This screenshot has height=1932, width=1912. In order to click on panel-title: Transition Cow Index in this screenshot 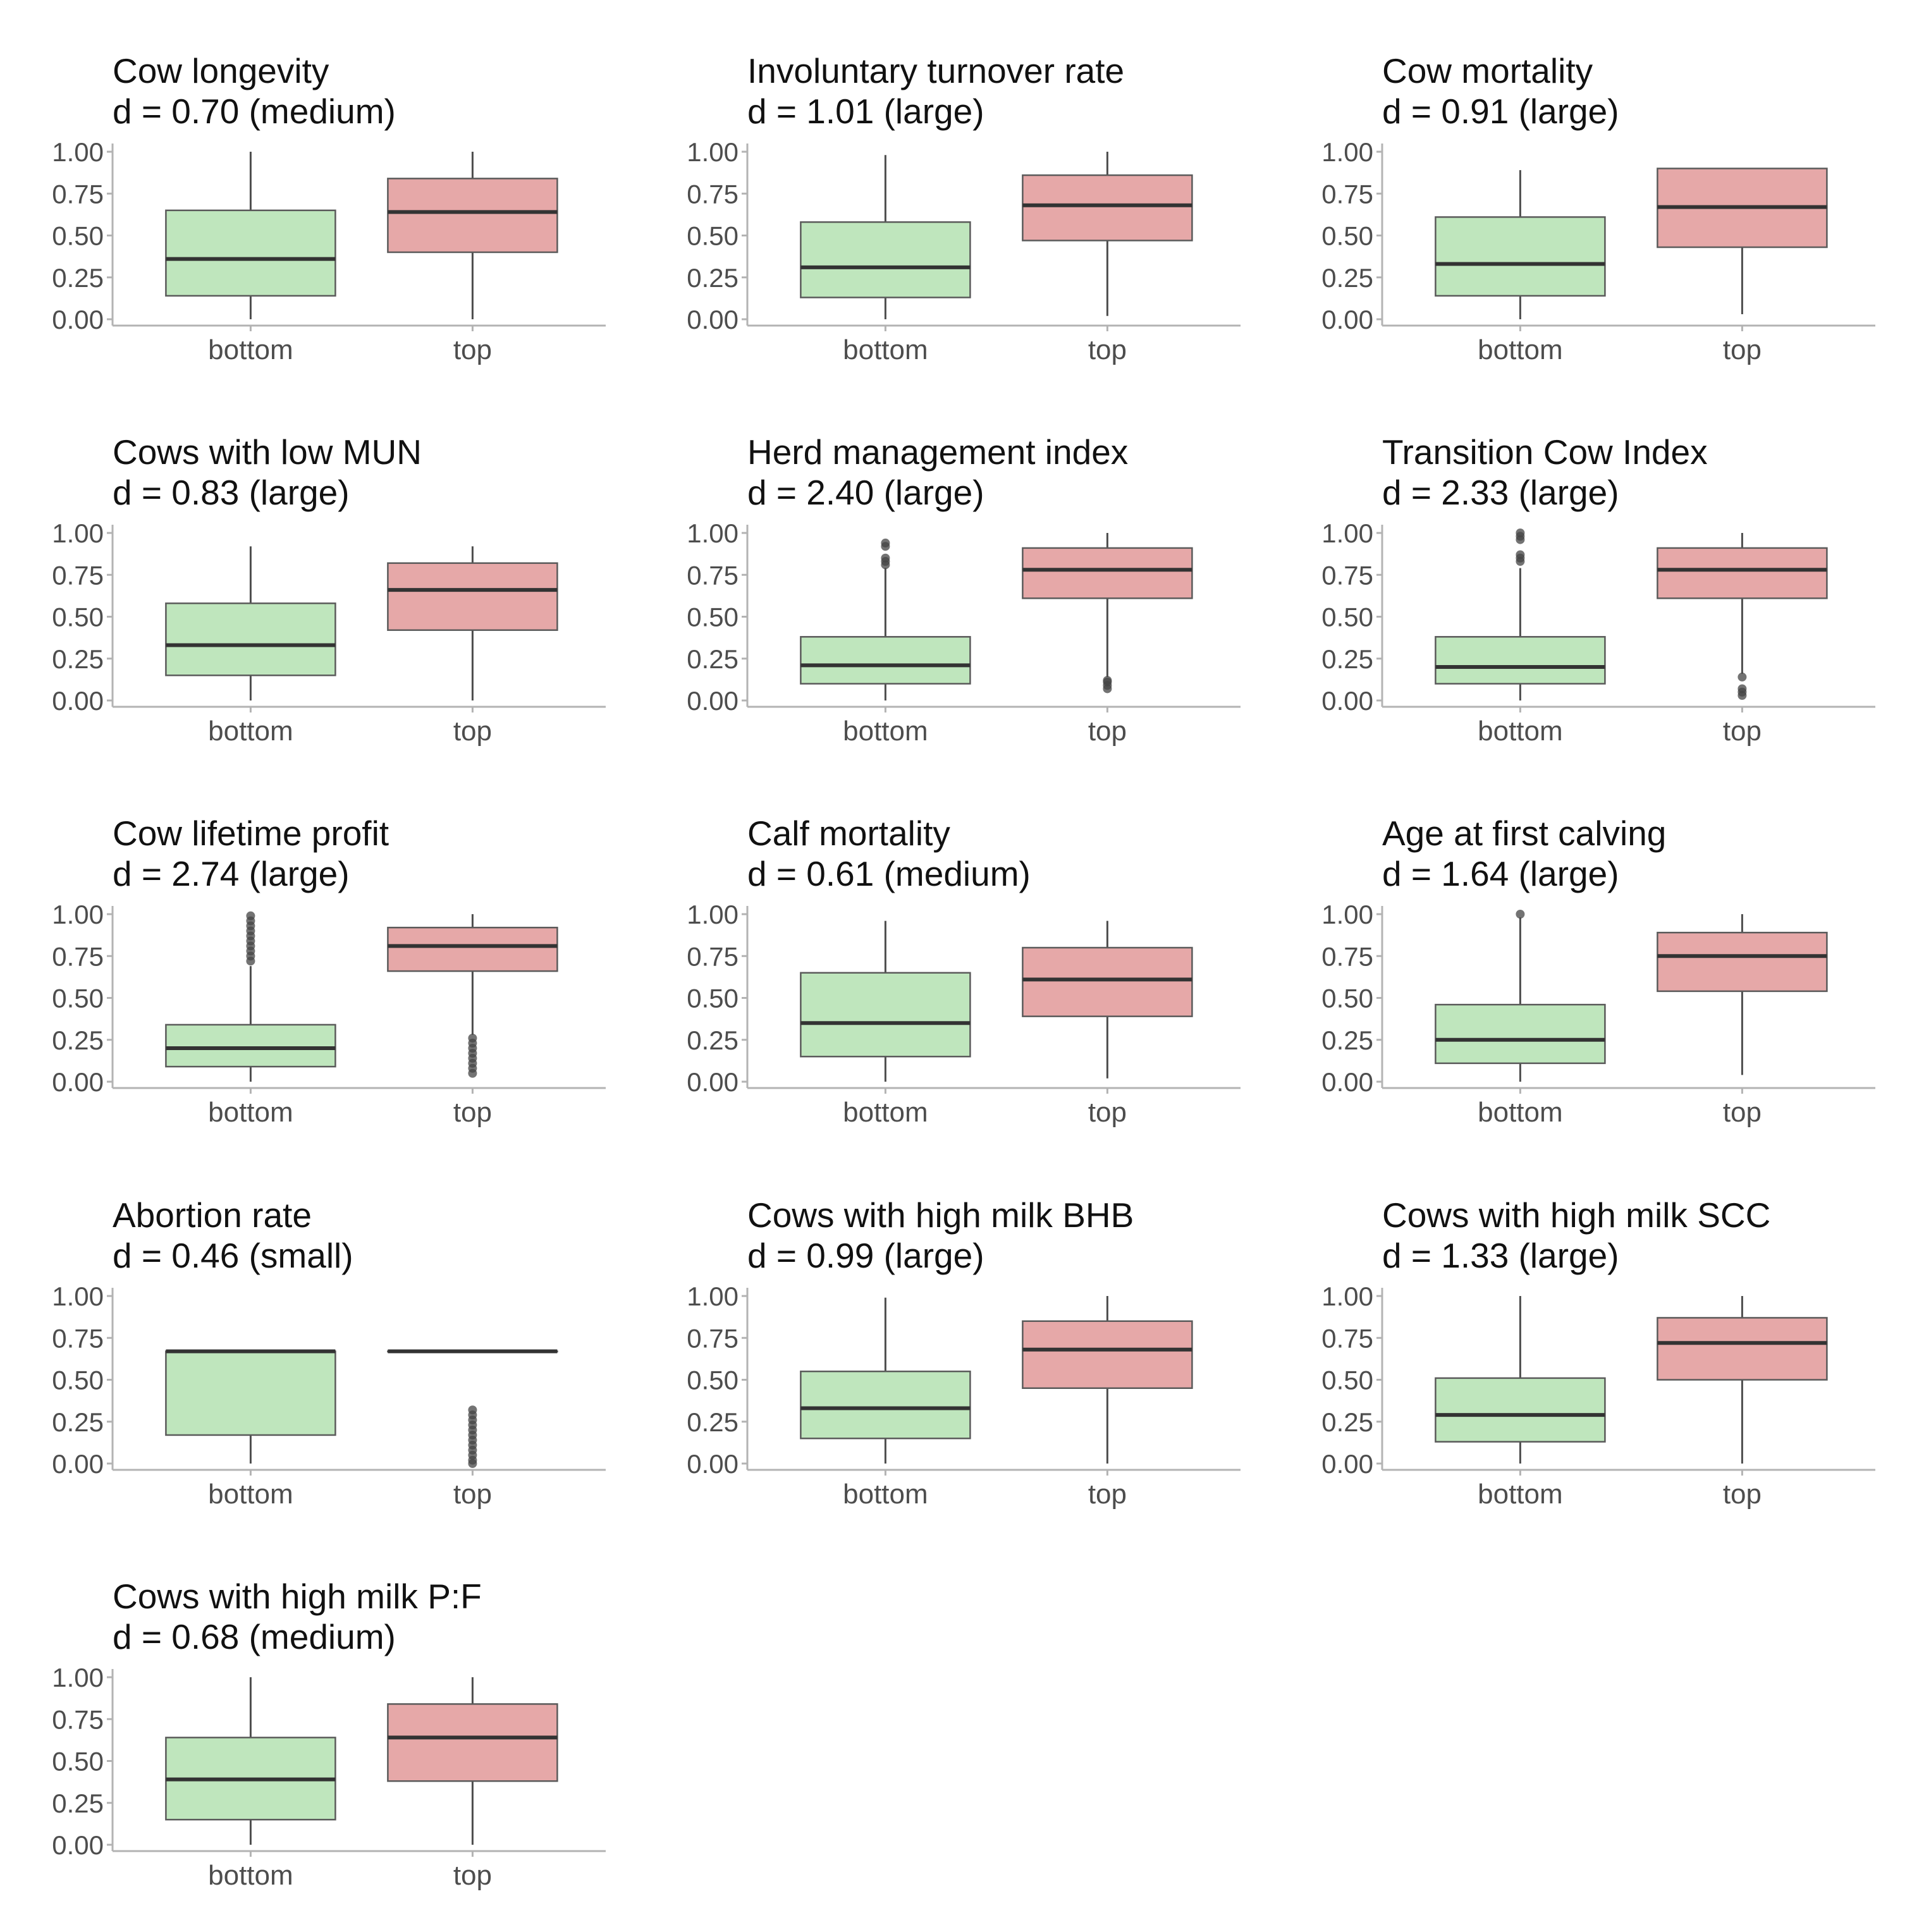, I will do `click(1545, 452)`.